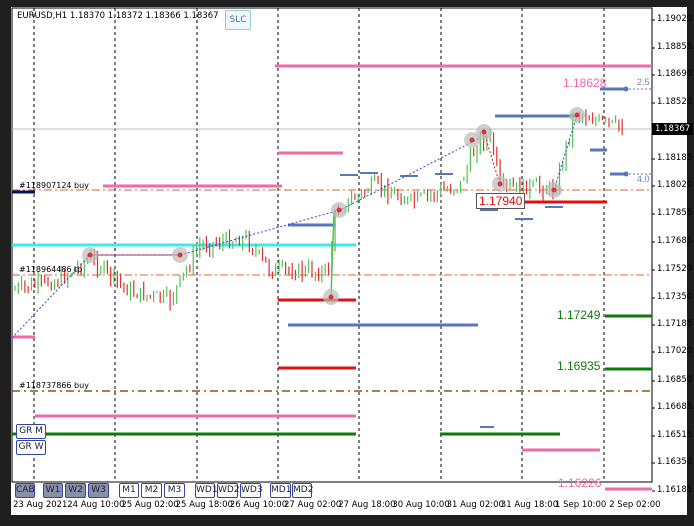 This screenshot has height=526, width=694. Describe the element at coordinates (581, 505) in the screenshot. I see `x-axis-label: 1 Sep 10:00` at that location.